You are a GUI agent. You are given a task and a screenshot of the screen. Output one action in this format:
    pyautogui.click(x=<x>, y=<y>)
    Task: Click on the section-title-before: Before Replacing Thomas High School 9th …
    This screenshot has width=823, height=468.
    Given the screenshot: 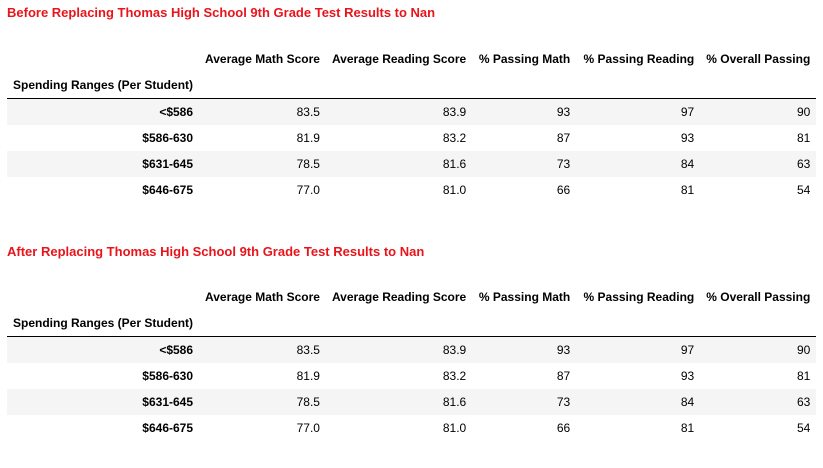 What is the action you would take?
    pyautogui.click(x=221, y=12)
    